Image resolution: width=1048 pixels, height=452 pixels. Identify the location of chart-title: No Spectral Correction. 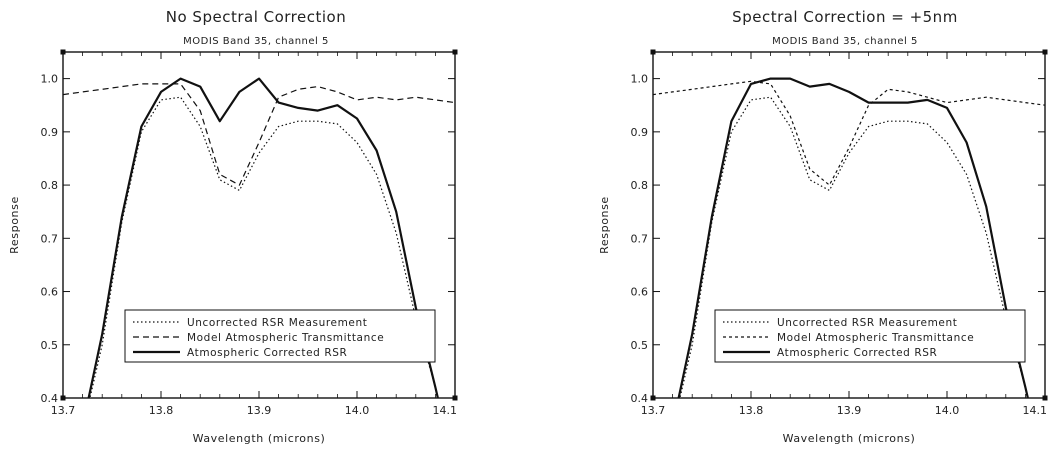
(256, 17).